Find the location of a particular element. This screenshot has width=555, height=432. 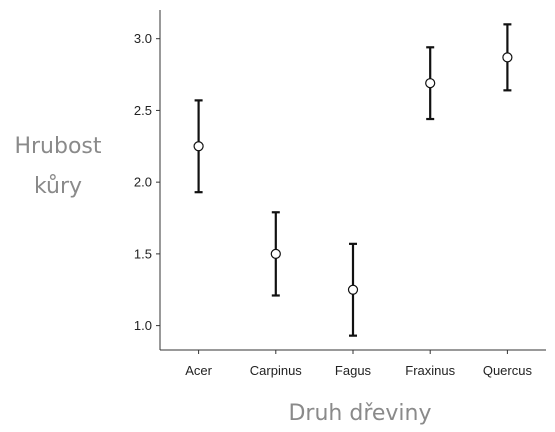

error-bar-fagus is located at coordinates (353, 289).